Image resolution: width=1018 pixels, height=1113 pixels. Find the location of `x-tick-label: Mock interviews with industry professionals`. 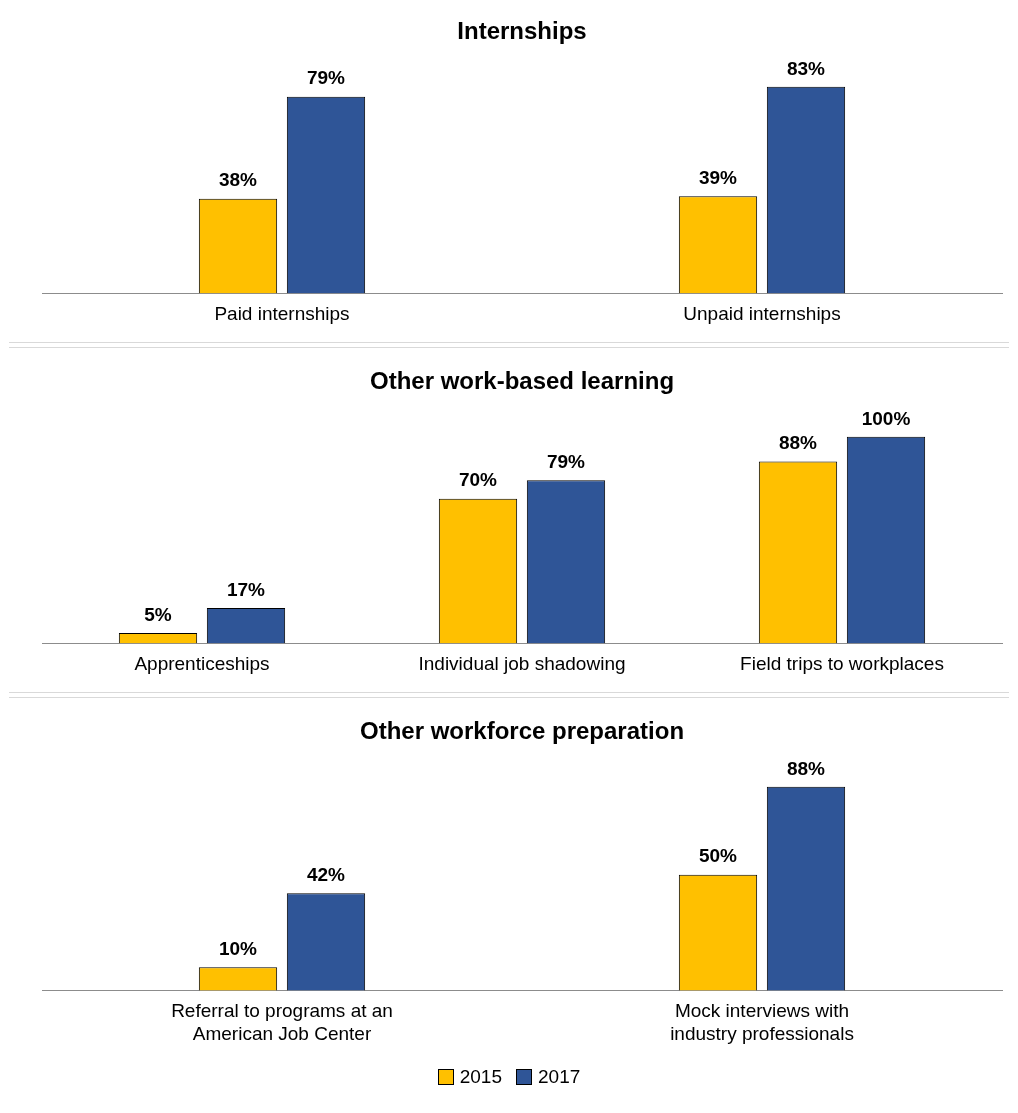

x-tick-label: Mock interviews with industry professionals is located at coordinates (762, 1022).